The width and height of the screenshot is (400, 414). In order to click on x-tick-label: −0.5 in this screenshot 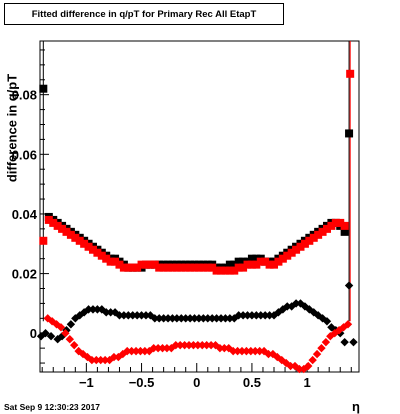, I will do `click(142, 382)`.